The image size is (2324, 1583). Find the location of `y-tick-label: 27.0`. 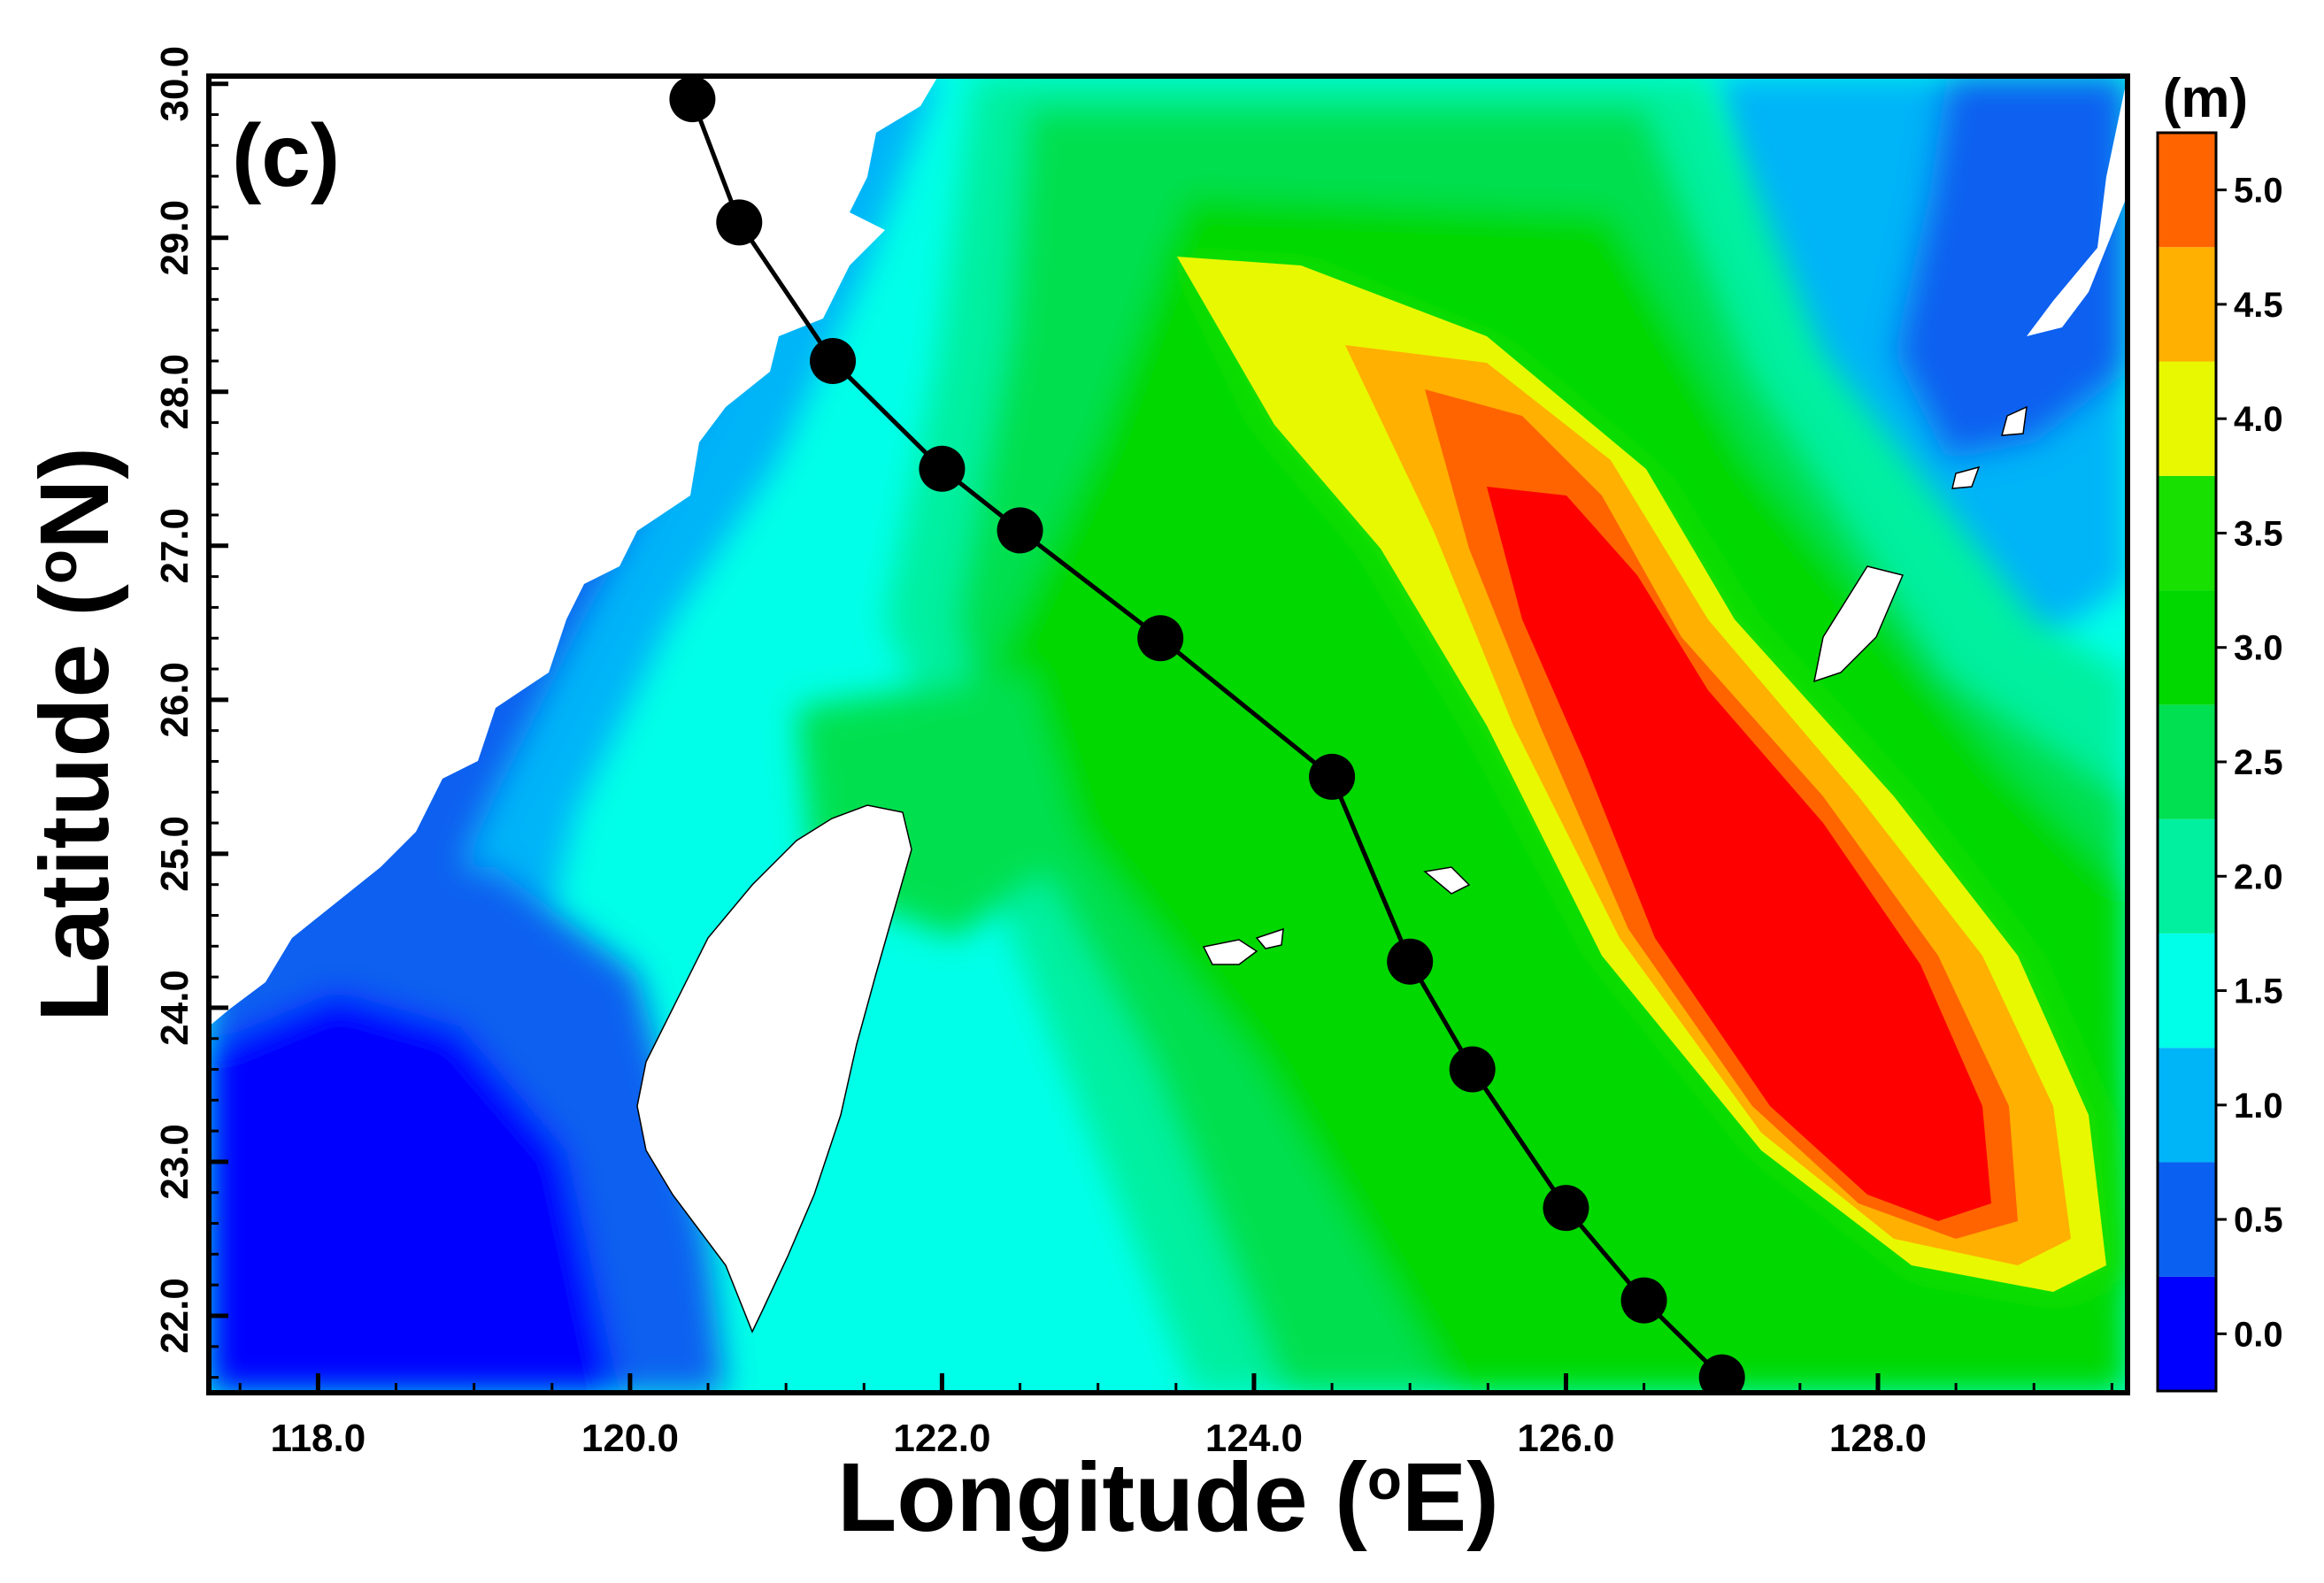

y-tick-label: 27.0 is located at coordinates (174, 546).